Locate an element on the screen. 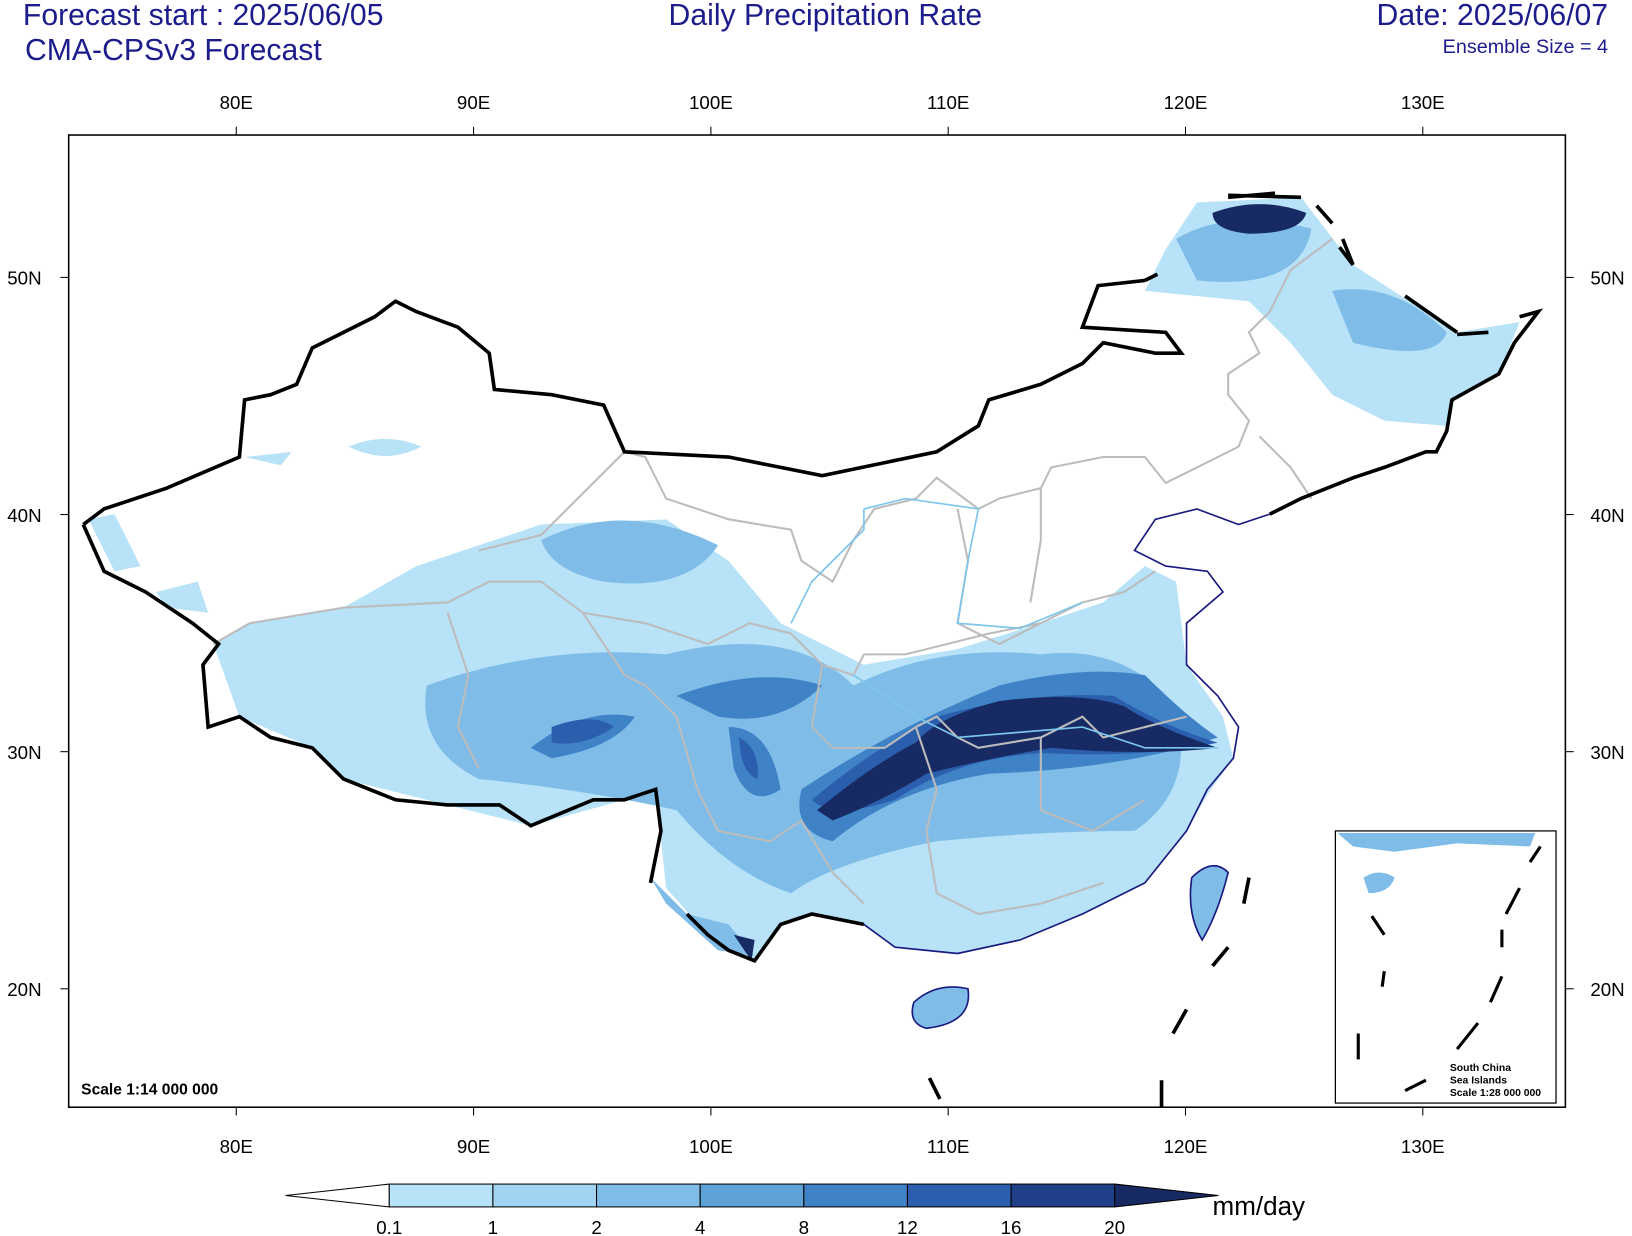 The width and height of the screenshot is (1632, 1236). colorbar: 0.1 1 2 4 8 12 16 20 is located at coordinates (752, 1209).